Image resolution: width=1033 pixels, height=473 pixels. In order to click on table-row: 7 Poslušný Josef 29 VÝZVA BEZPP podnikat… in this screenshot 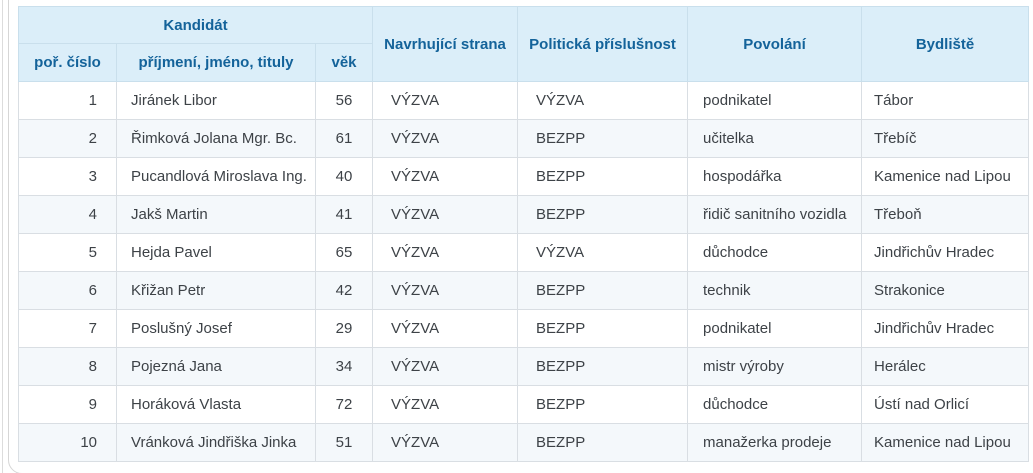, I will do `click(524, 328)`.